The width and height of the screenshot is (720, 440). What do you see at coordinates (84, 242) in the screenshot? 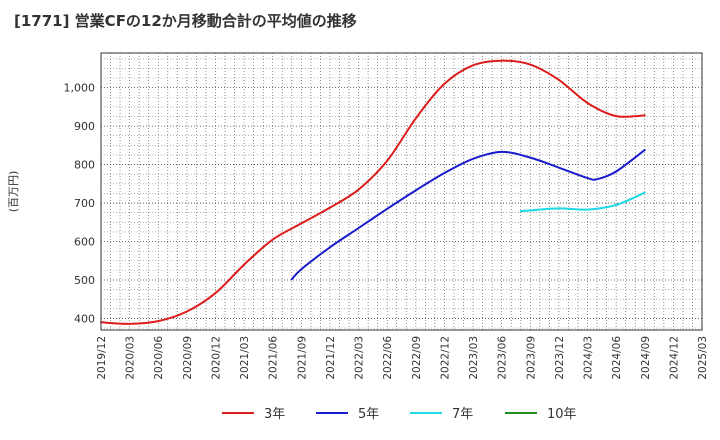
I see `y-tick-label: 600` at bounding box center [84, 242].